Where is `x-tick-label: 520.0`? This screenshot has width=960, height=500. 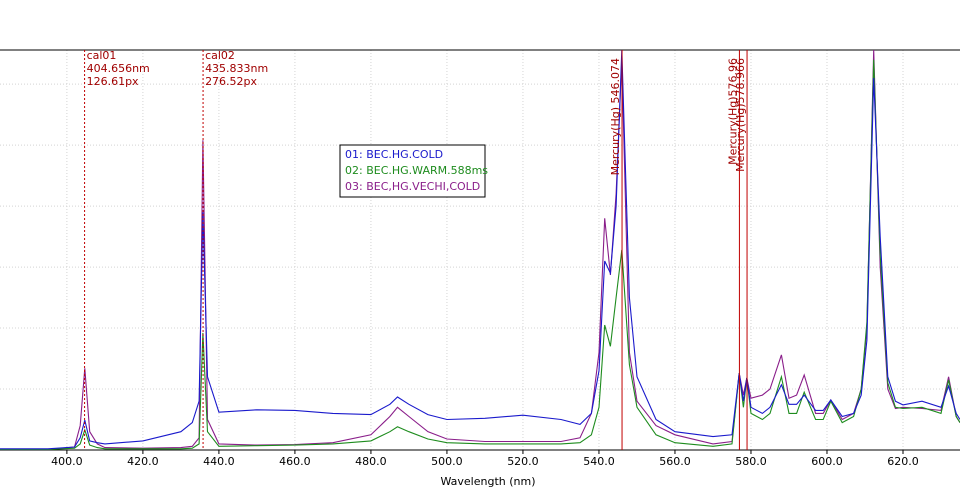
x-tick-label: 520.0 is located at coordinates (523, 461).